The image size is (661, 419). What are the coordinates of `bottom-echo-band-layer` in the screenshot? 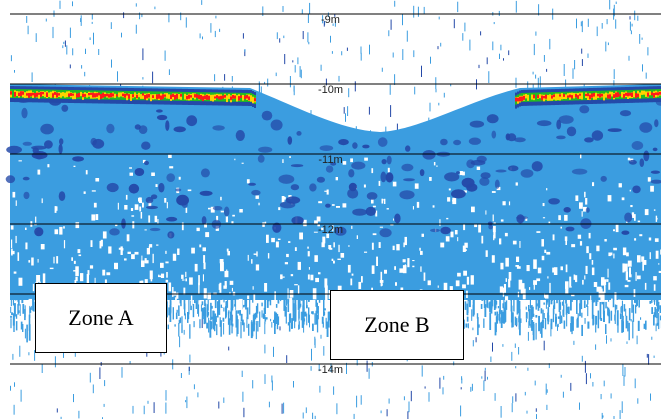 It's located at (335, 97).